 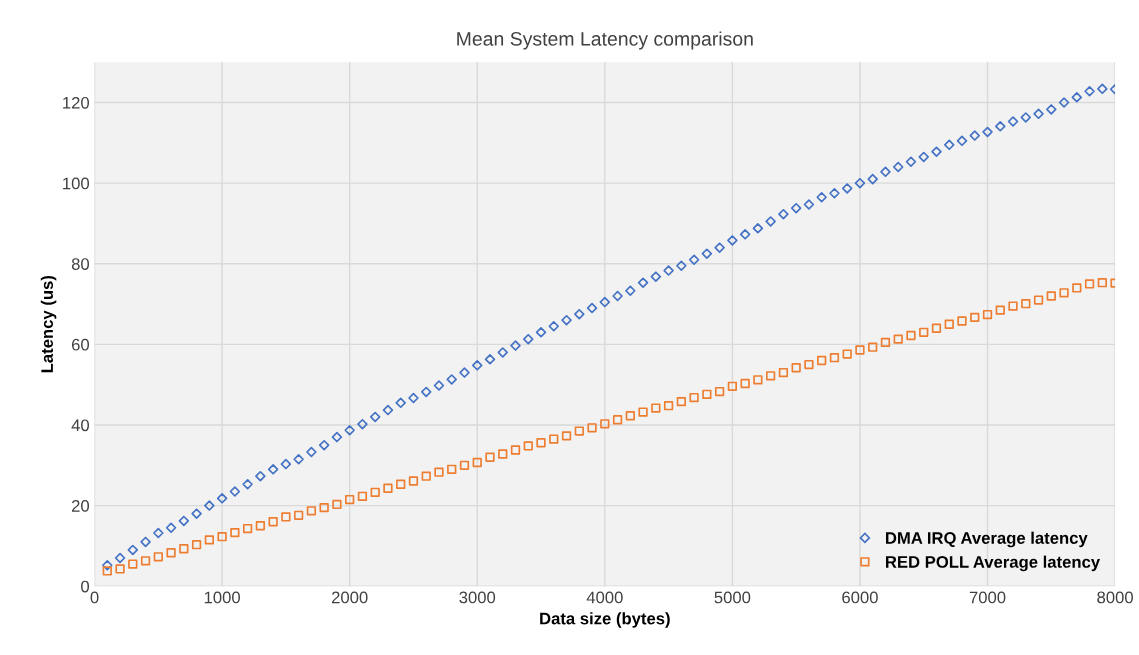 I want to click on x-tick-label: 3000, so click(x=477, y=597).